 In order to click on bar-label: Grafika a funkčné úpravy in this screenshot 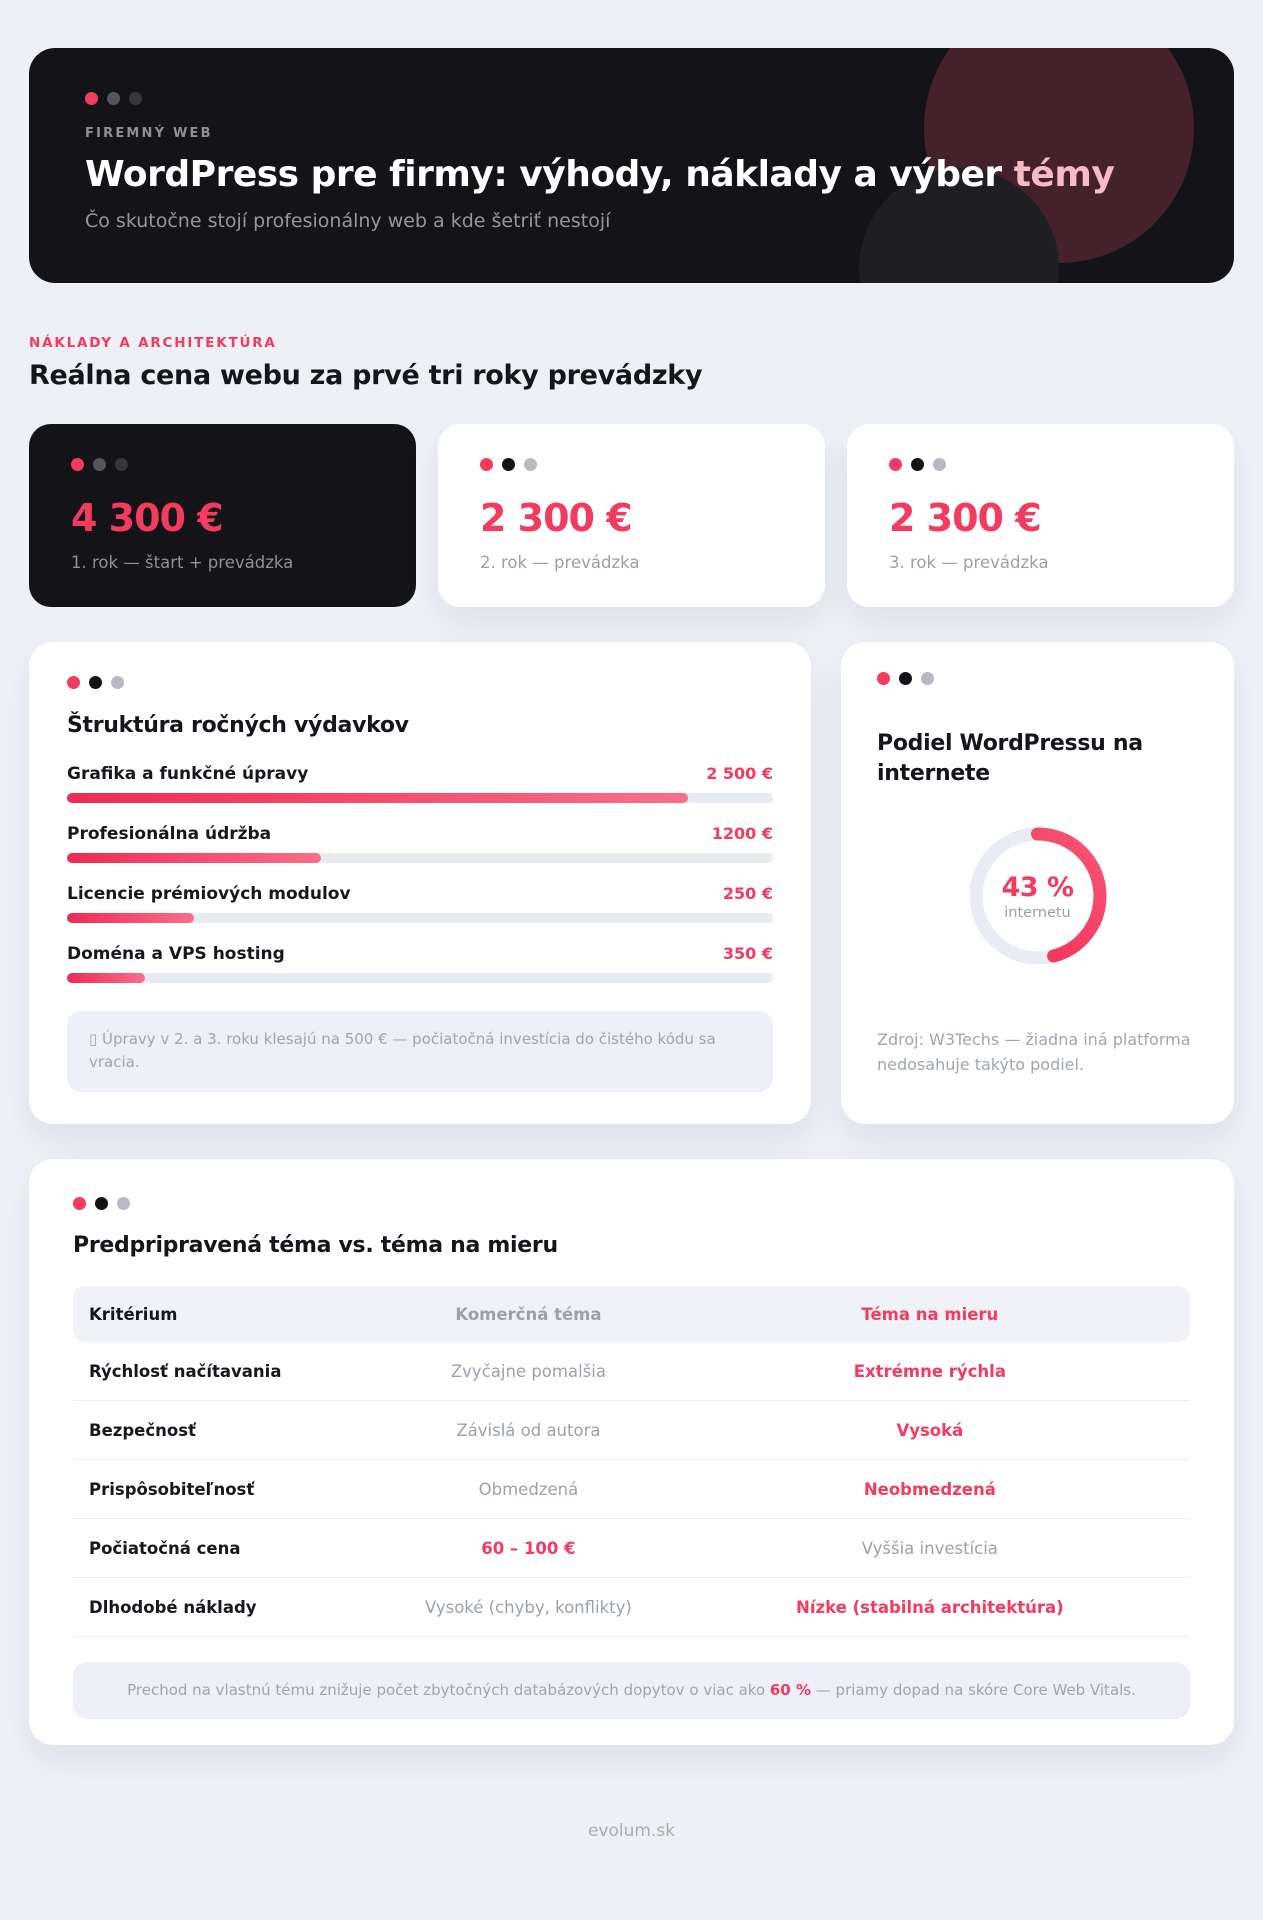, I will do `click(188, 774)`.